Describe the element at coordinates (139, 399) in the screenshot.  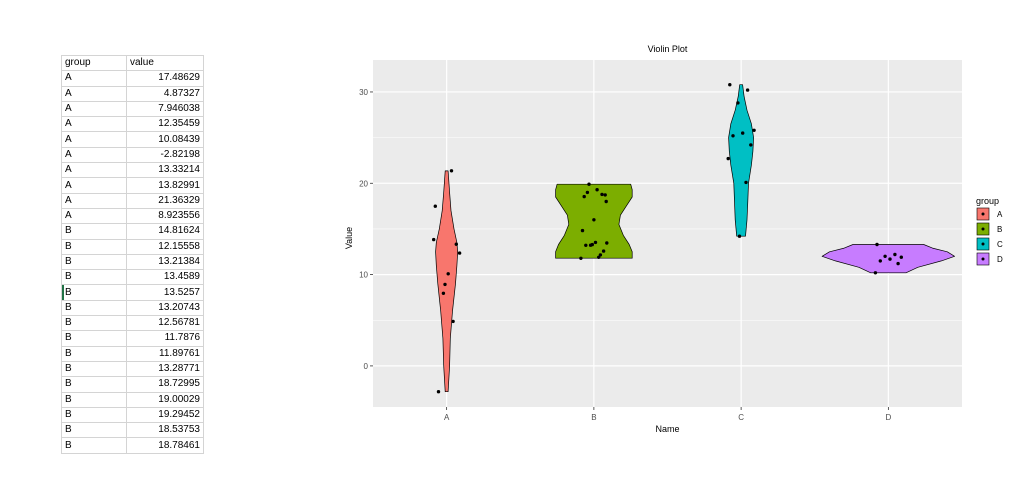
I see `table-row: B 19.00029` at that location.